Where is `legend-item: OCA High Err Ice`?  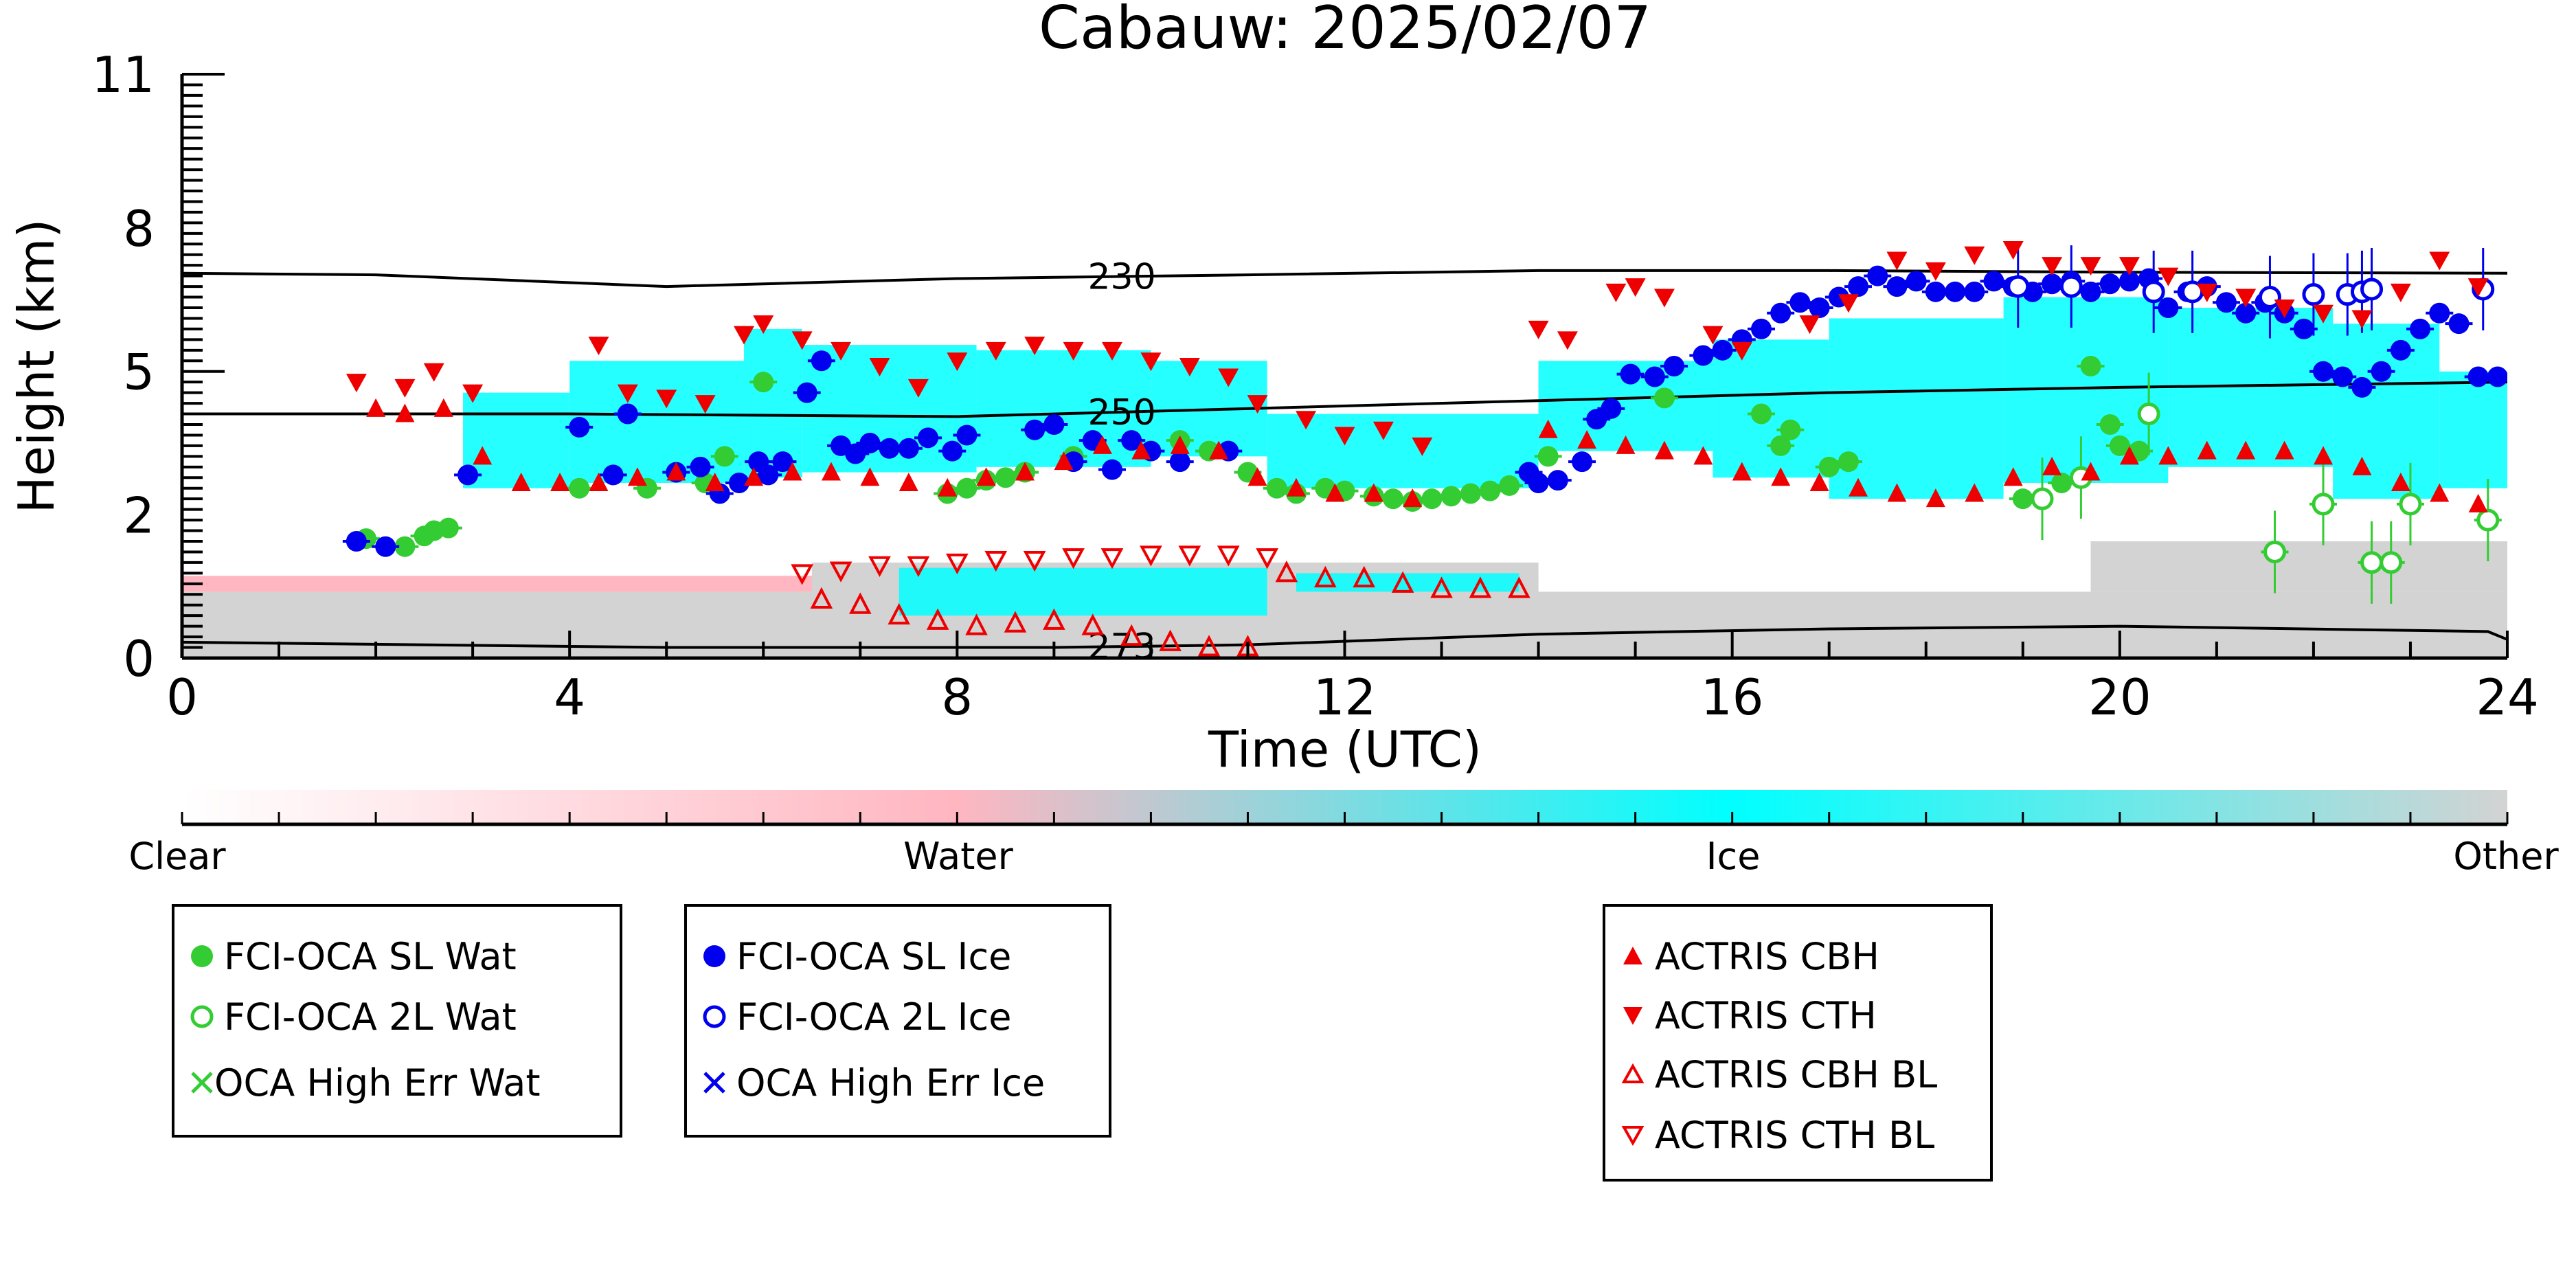
legend-item: OCA High Err Ice is located at coordinates (866, 1082).